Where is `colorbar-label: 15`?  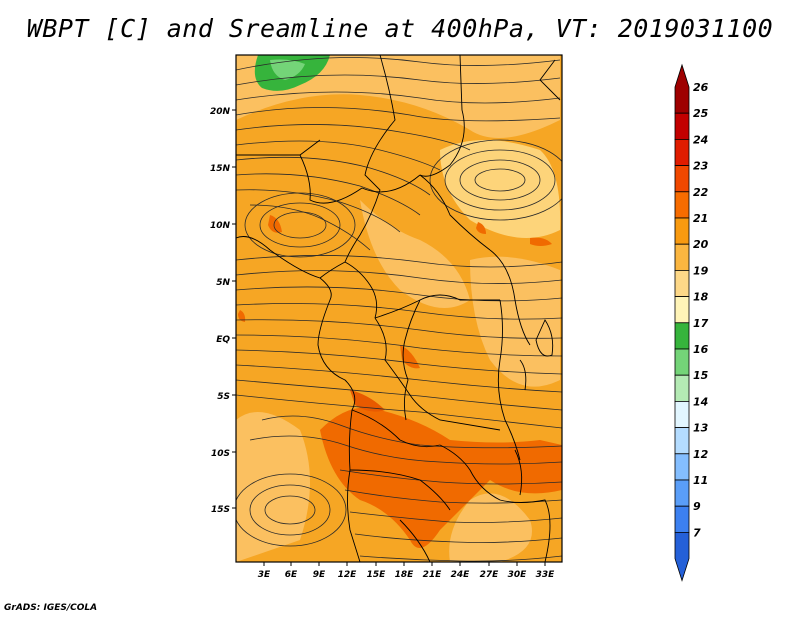 colorbar-label: 15 is located at coordinates (701, 375).